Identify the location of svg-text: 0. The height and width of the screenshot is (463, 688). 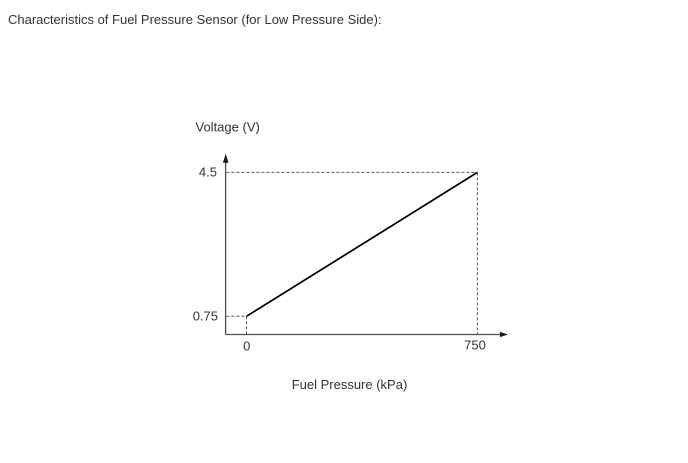
(246, 346).